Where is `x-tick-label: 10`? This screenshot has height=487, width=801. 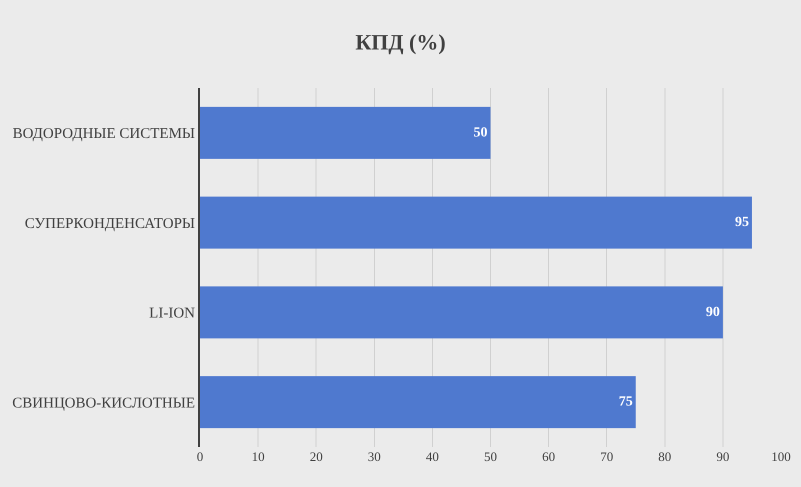
x-tick-label: 10 is located at coordinates (258, 456).